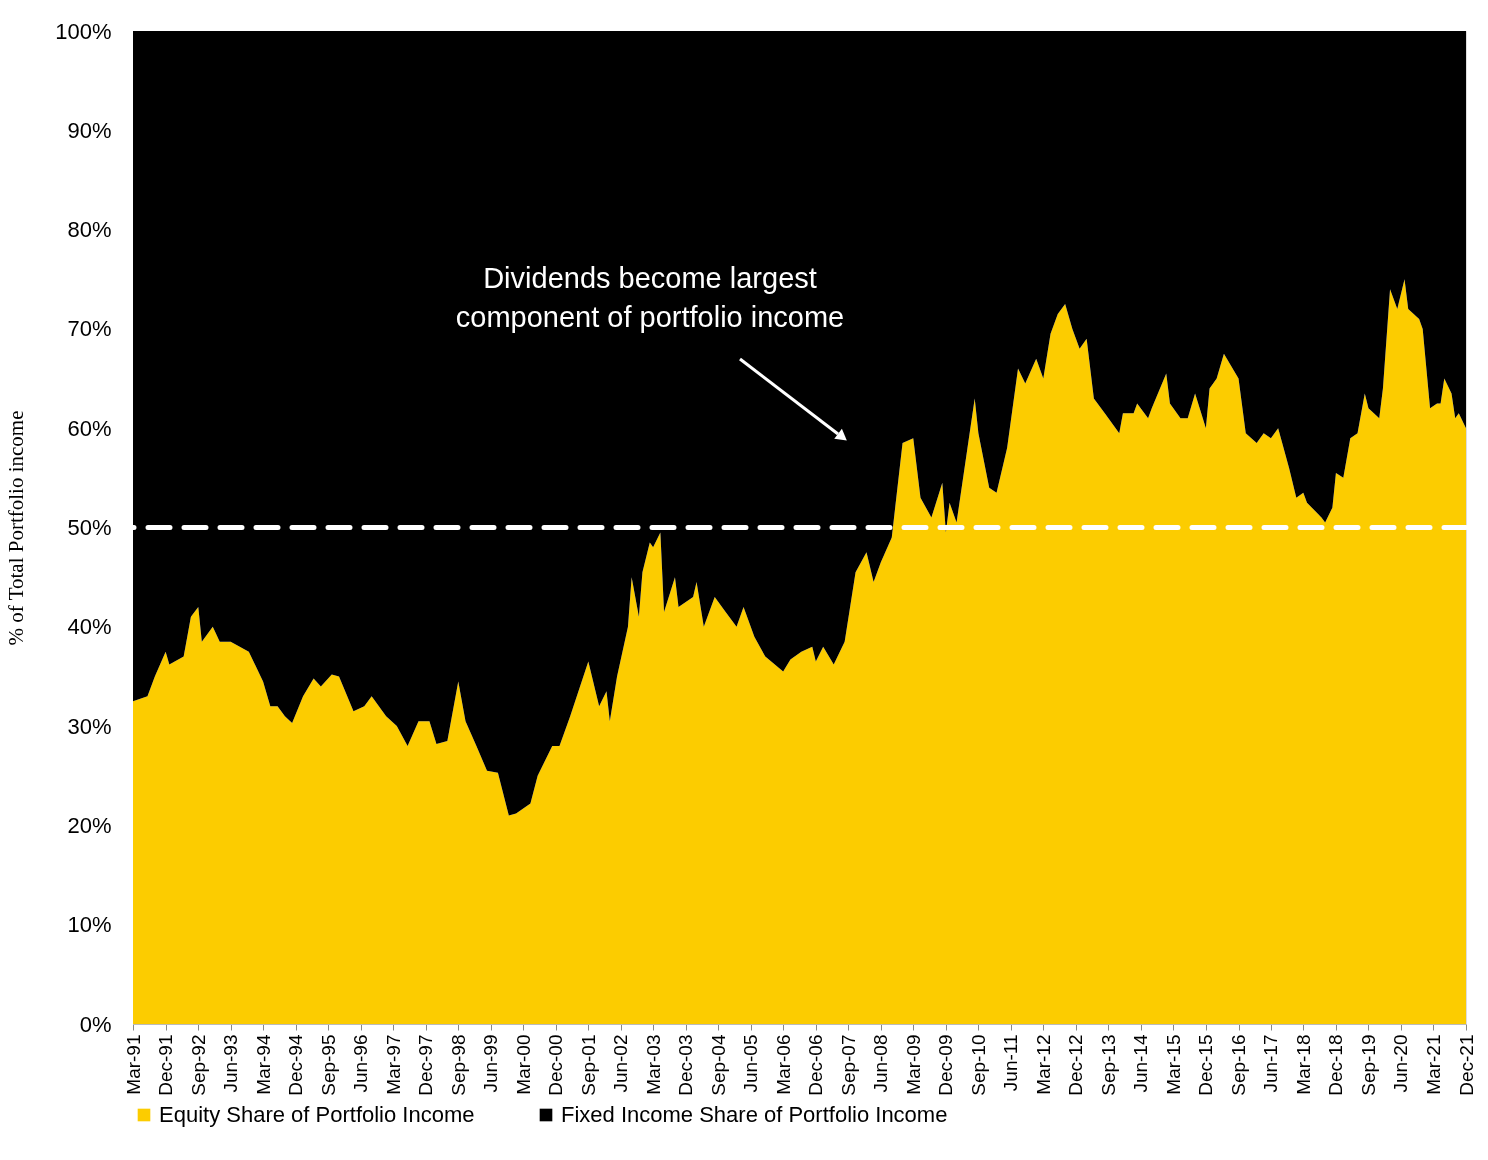  I want to click on x-tick-label: Dec-00, so click(556, 1065).